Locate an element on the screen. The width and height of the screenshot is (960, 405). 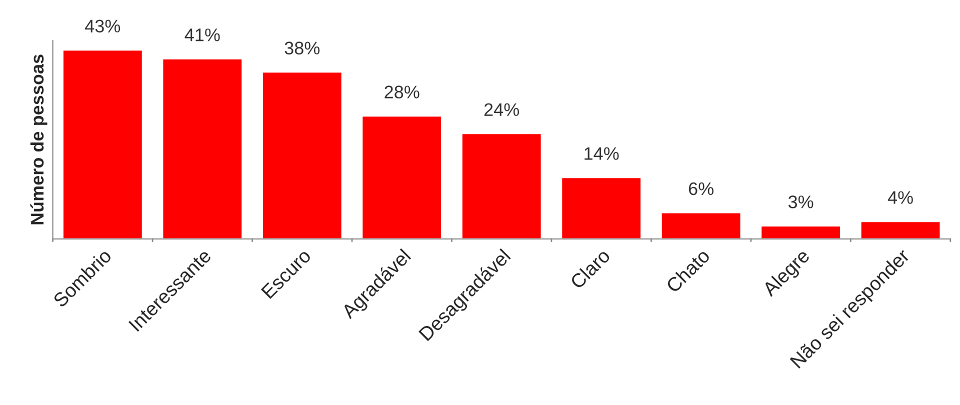
data-label: 3% is located at coordinates (801, 202).